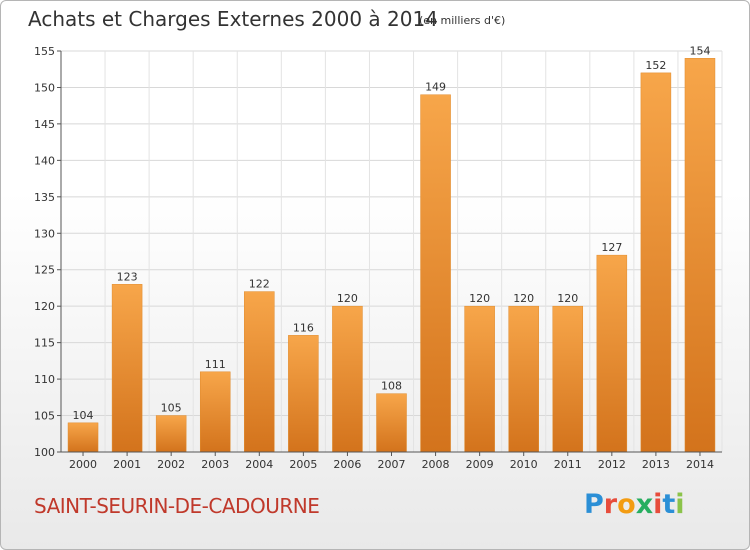 This screenshot has width=750, height=550. Describe the element at coordinates (523, 379) in the screenshot. I see `bar-2010` at that location.